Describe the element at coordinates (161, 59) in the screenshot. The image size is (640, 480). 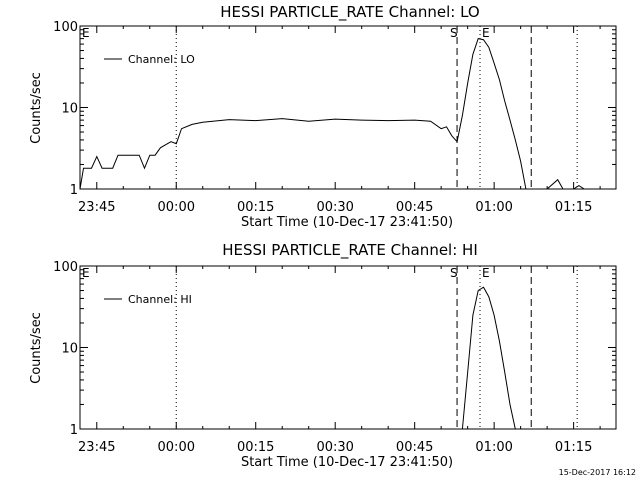
I see `legend-label-lo: Channel: LO` at that location.